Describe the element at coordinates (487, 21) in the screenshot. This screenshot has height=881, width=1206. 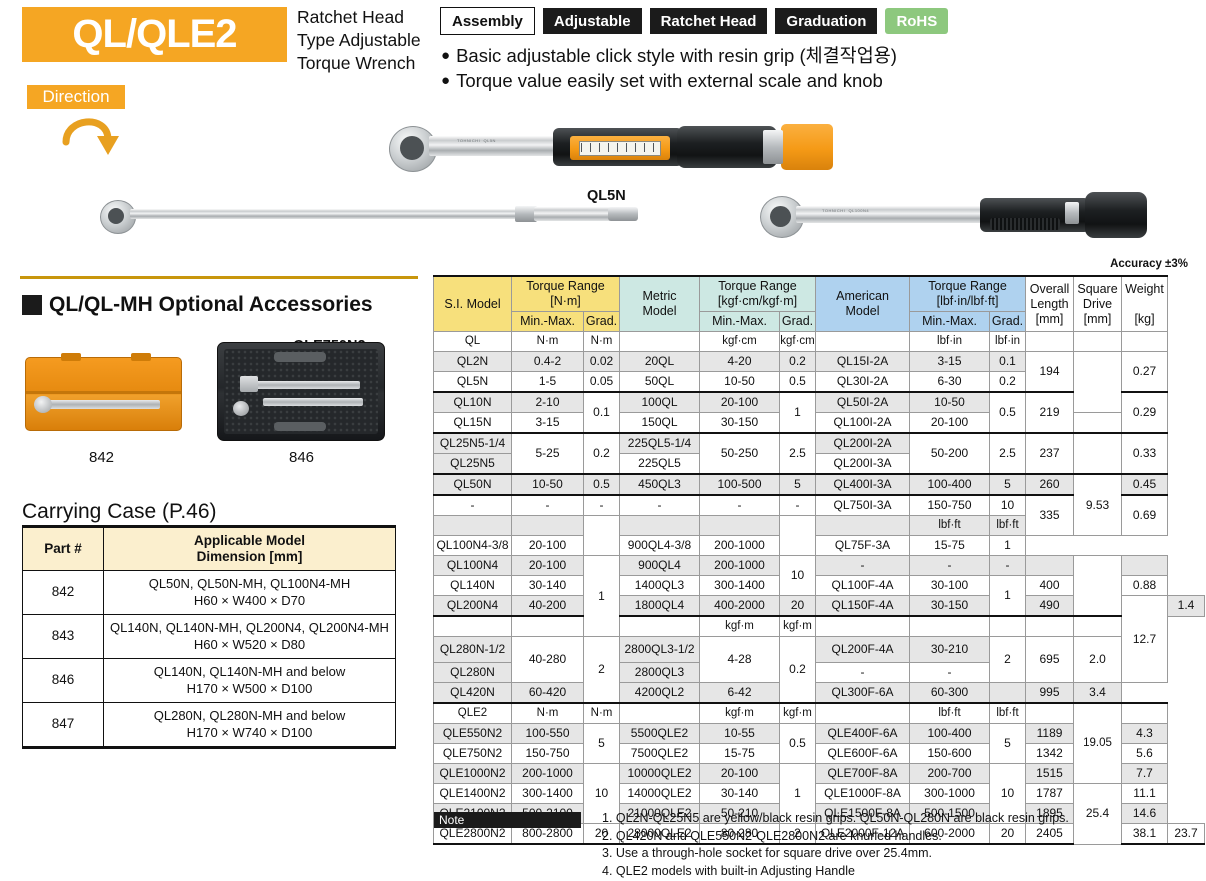
I see `tag-assembly: Assembly` at that location.